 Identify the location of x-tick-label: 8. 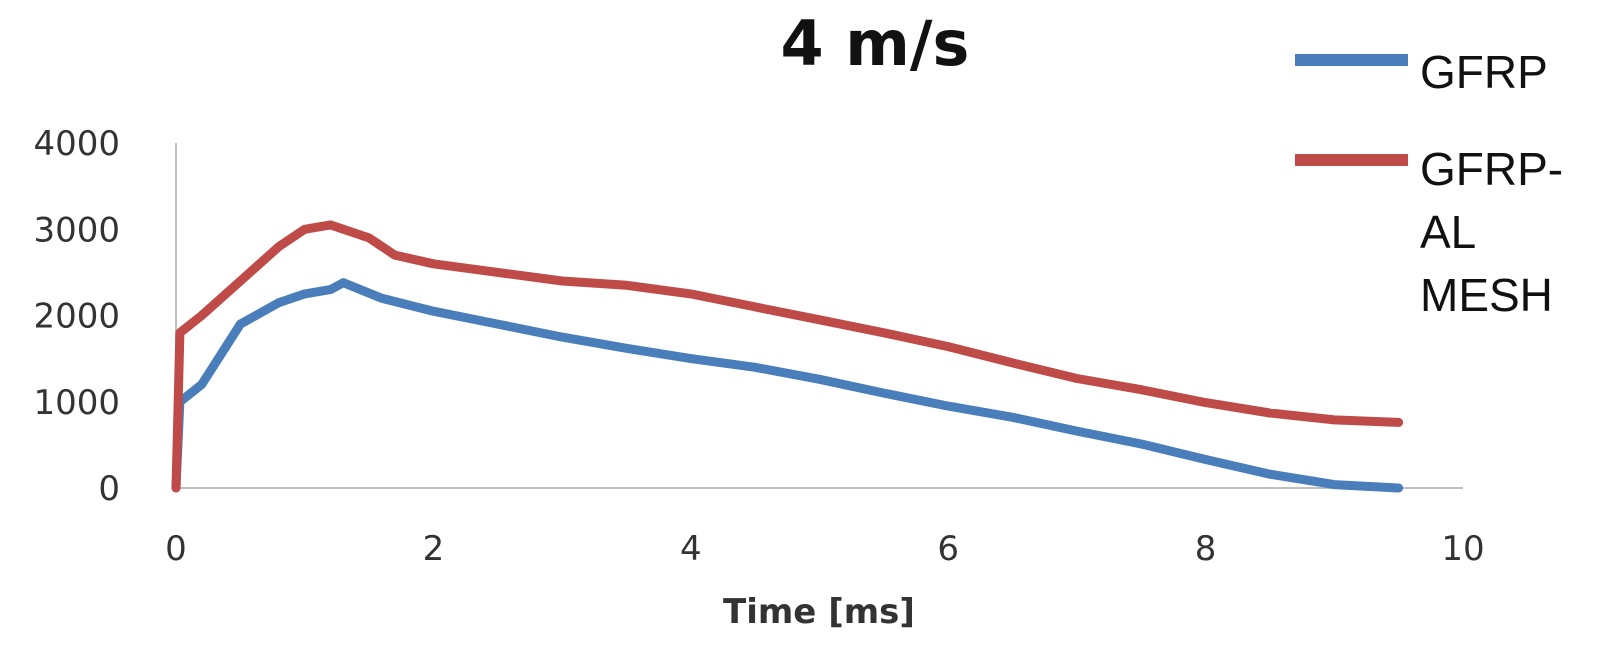
(1206, 549).